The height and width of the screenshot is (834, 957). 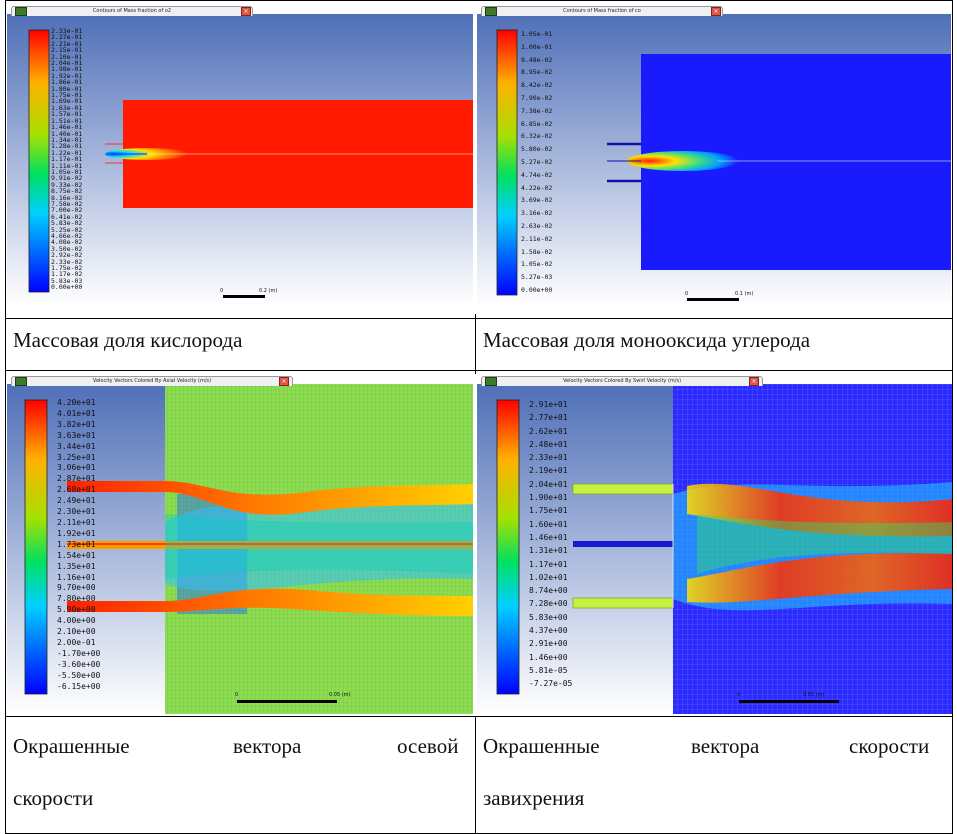 What do you see at coordinates (537, 225) in the screenshot?
I see `colorbar-tick-label: 2.63e-02` at bounding box center [537, 225].